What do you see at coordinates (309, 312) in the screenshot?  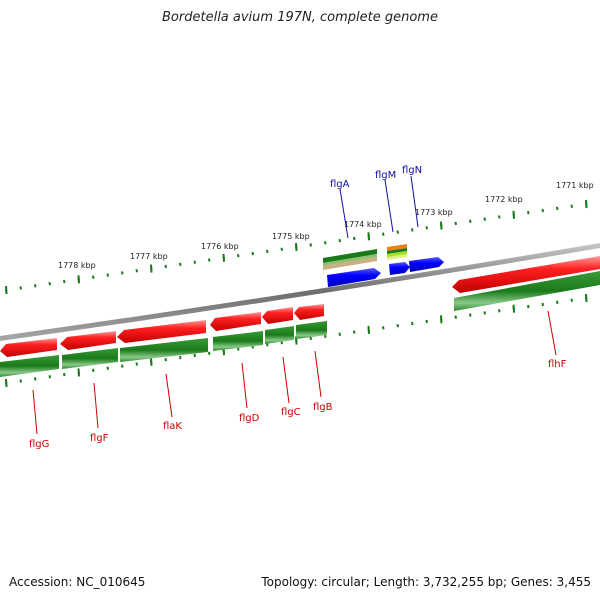 I see `flgB-red-arrow` at bounding box center [309, 312].